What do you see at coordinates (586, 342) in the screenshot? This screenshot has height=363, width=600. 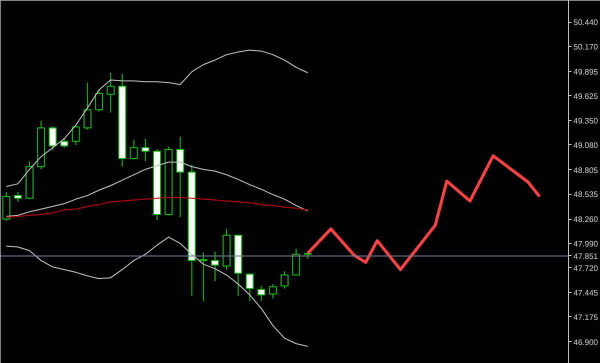 I see `y-tick-label: 46.900` at bounding box center [586, 342].